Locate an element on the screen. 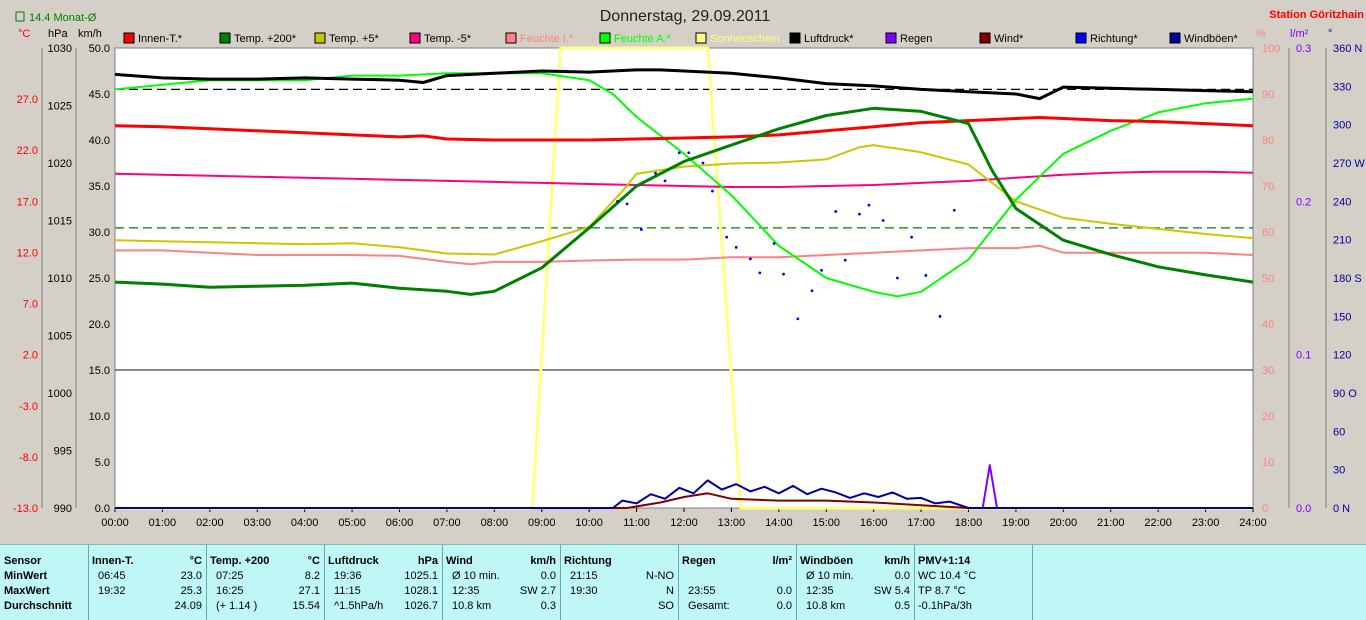  legend-label: Richtung* is located at coordinates (1114, 39).